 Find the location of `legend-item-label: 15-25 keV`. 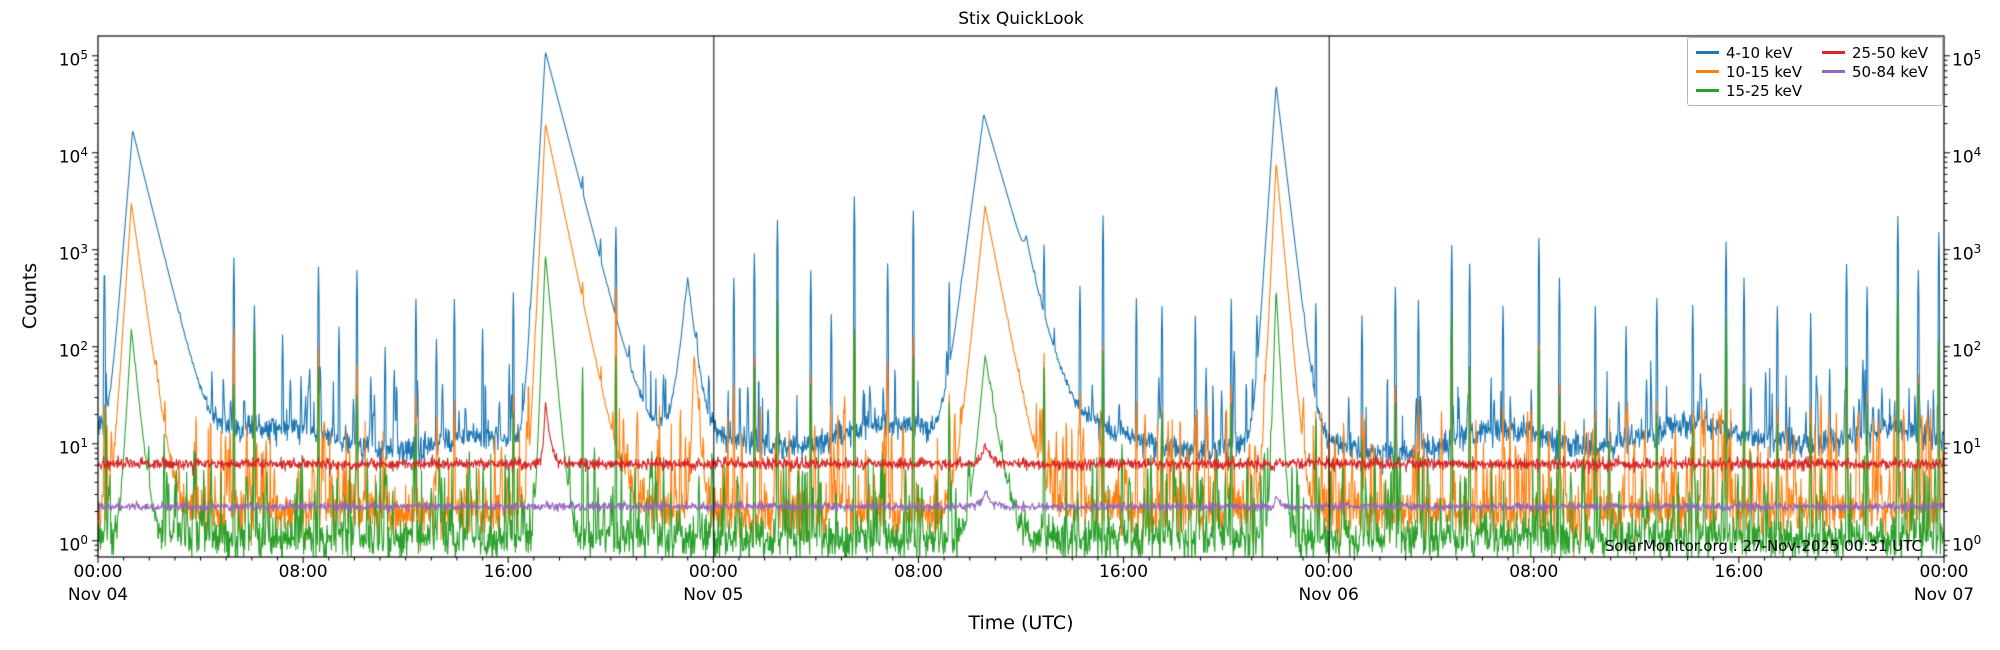

legend-item-label: 15-25 keV is located at coordinates (1764, 90).